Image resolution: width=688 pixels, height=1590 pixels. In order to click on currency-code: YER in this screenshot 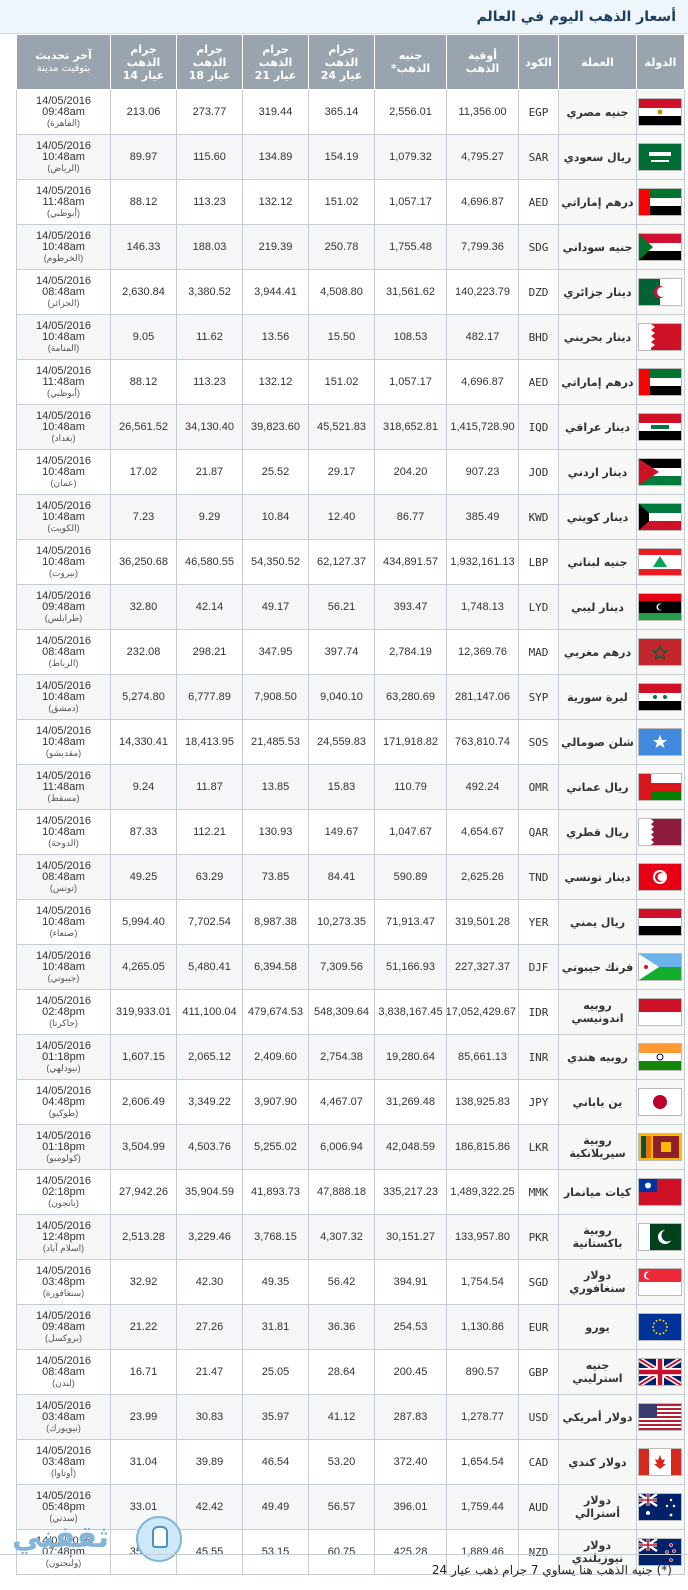, I will do `click(538, 922)`.